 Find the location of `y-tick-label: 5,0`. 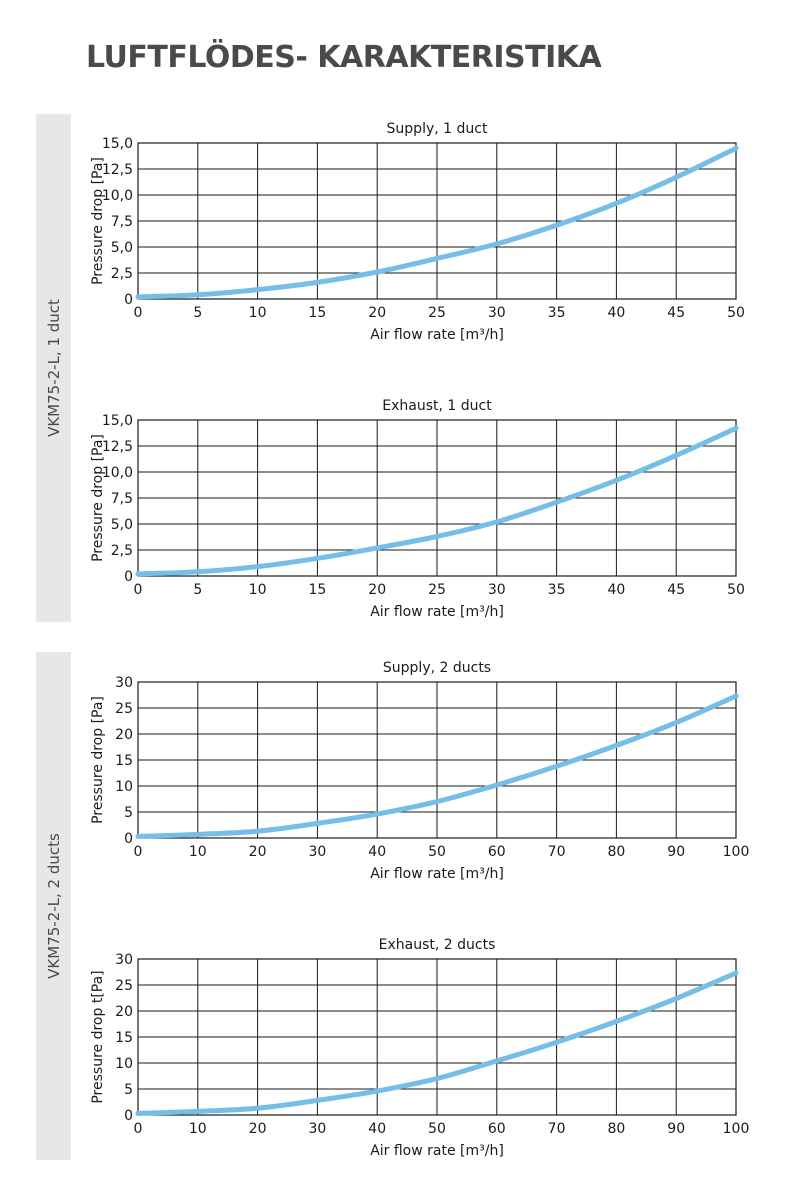

y-tick-label: 5,0 is located at coordinates (122, 248).